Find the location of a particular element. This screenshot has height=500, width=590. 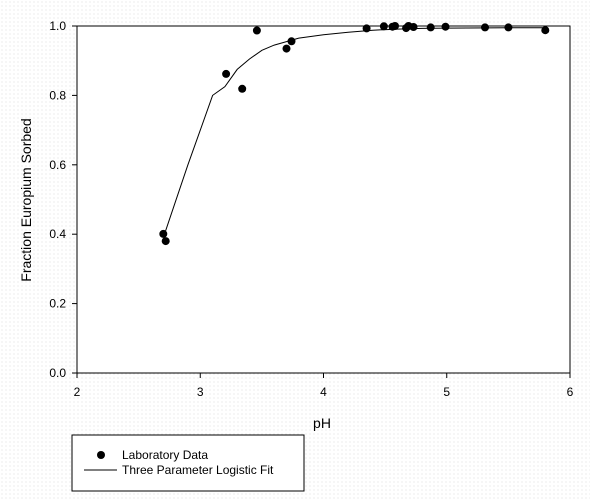

y-tick-label: 0.2 is located at coordinates (57, 304).